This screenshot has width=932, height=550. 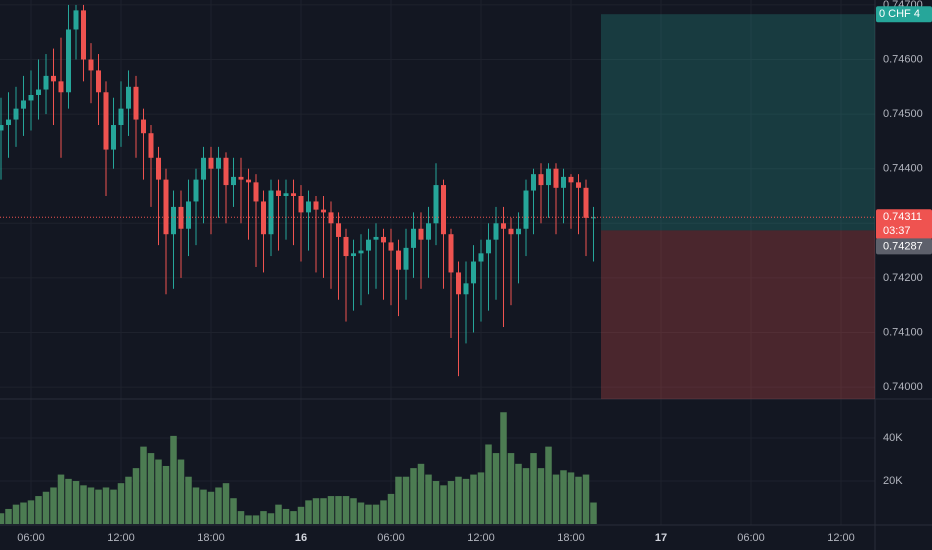 What do you see at coordinates (903, 387) in the screenshot?
I see `y-tick-label: 0.74000` at bounding box center [903, 387].